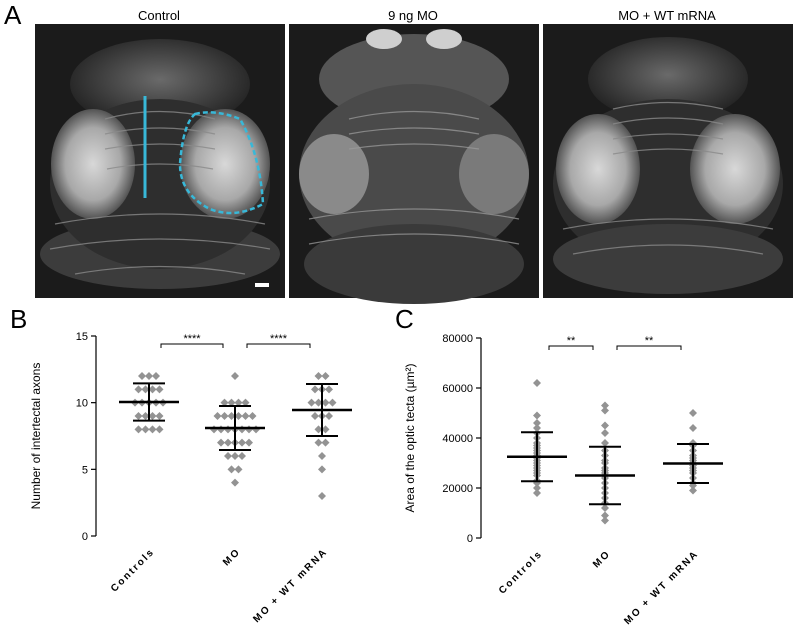  I want to click on image-title-rescue: MO + WT mRNA, so click(667, 15).